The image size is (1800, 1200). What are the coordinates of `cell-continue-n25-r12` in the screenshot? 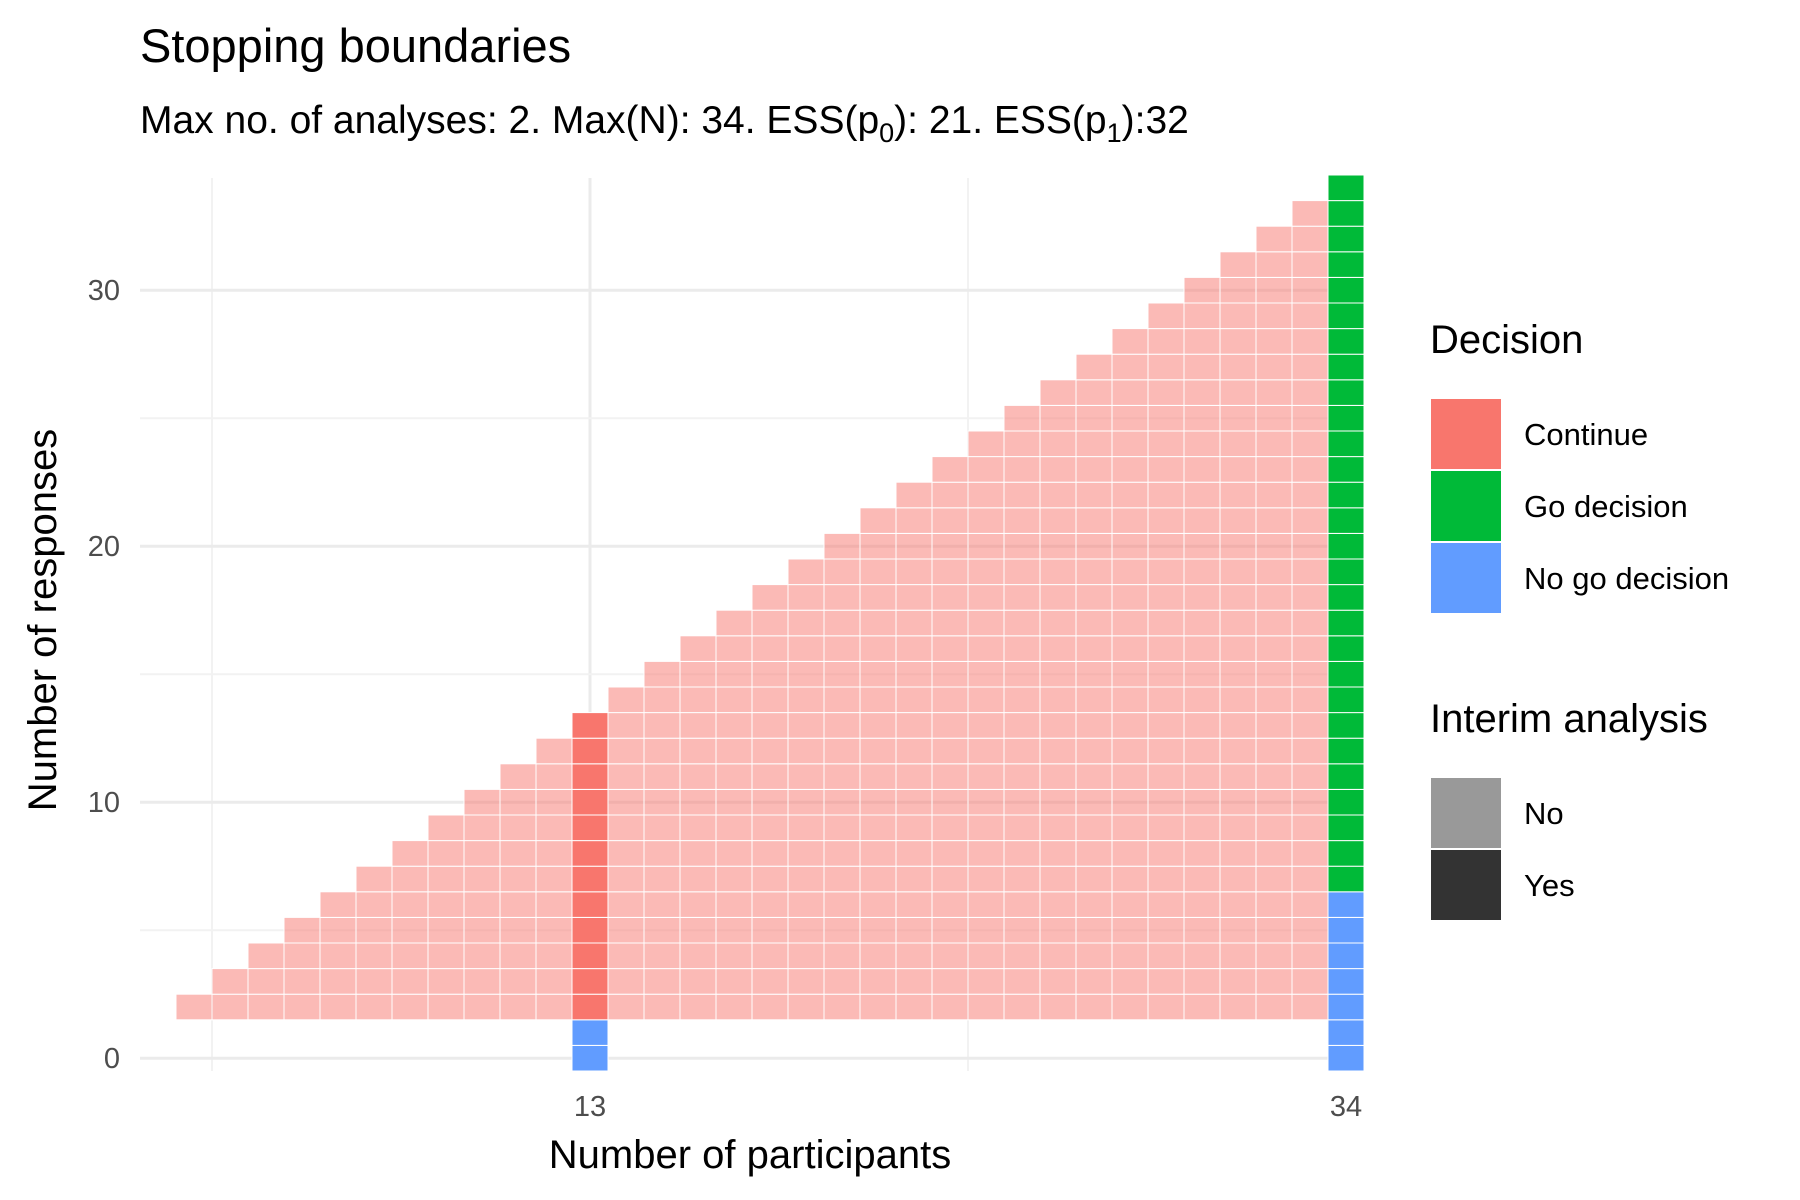 It's located at (1022, 751).